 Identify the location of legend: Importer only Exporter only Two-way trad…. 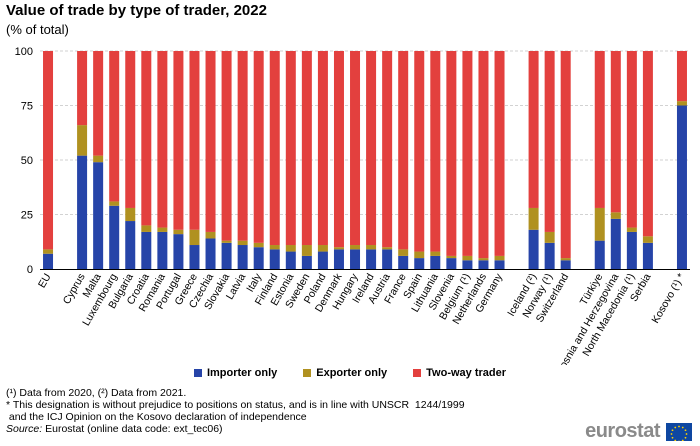
(350, 373).